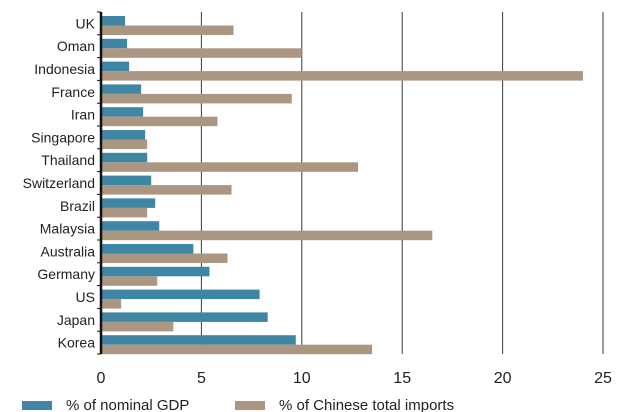  What do you see at coordinates (603, 378) in the screenshot?
I see `x-tick-label: 25` at bounding box center [603, 378].